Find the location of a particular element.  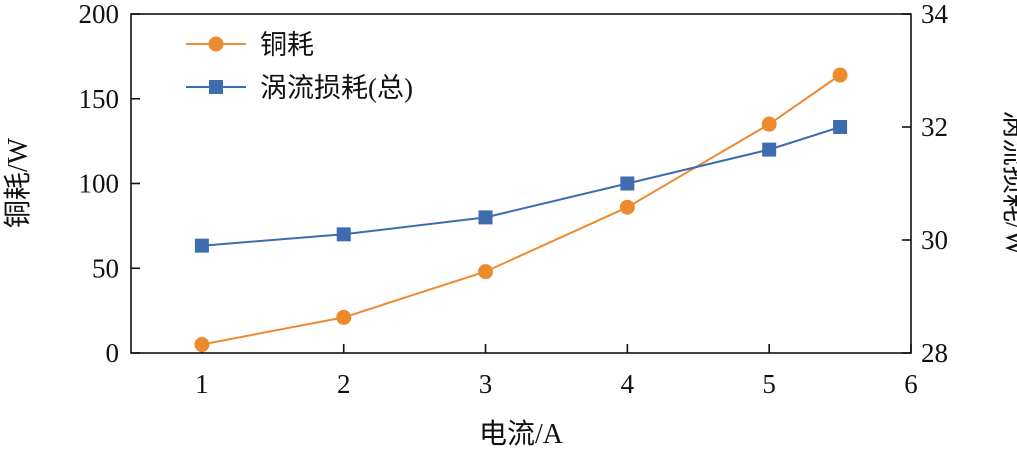

right-y-tick-label: 32 is located at coordinates (934, 127).